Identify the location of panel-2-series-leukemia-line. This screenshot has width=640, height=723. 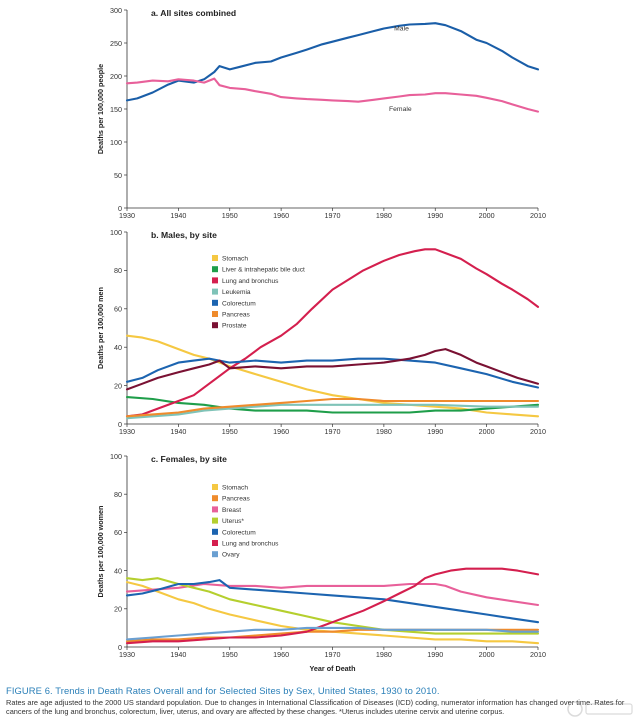
(332, 411).